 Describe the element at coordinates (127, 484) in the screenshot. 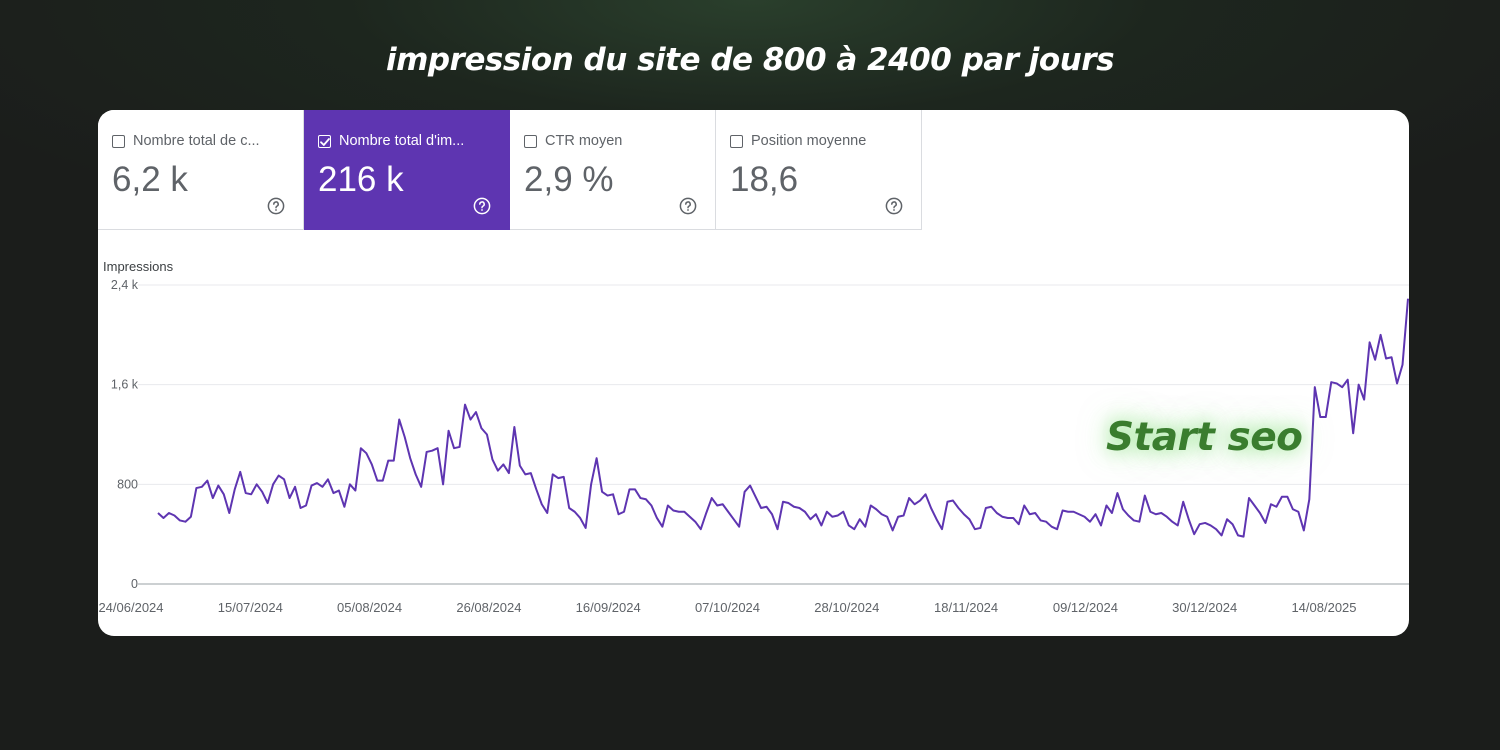

I see `y-tick-label: 800` at that location.